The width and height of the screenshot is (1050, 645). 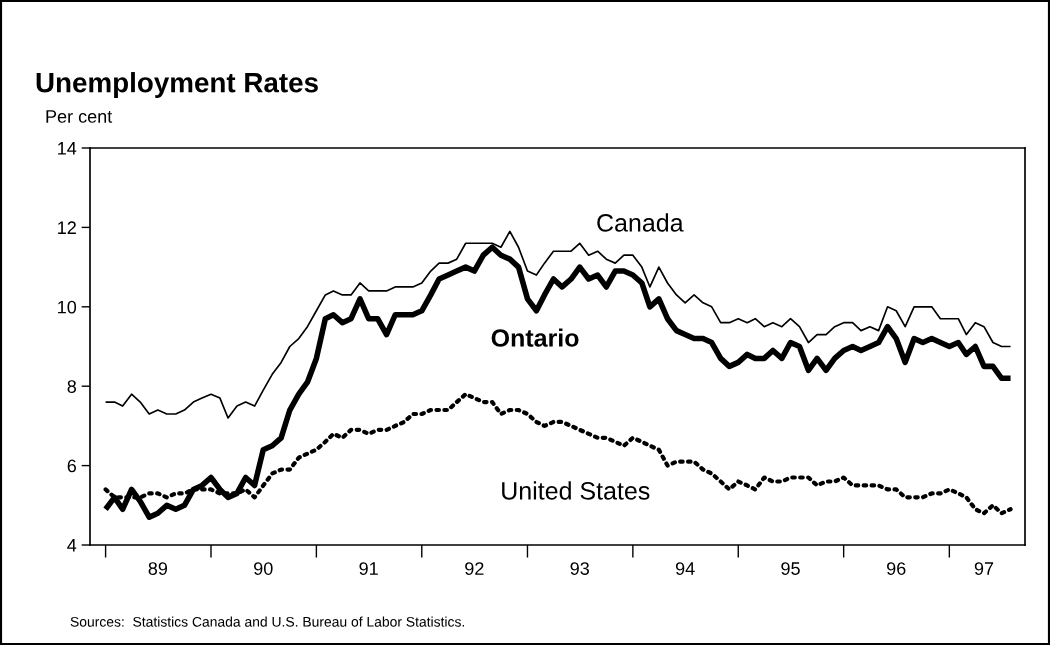 What do you see at coordinates (368, 568) in the screenshot?
I see `x-tick-label: 91` at bounding box center [368, 568].